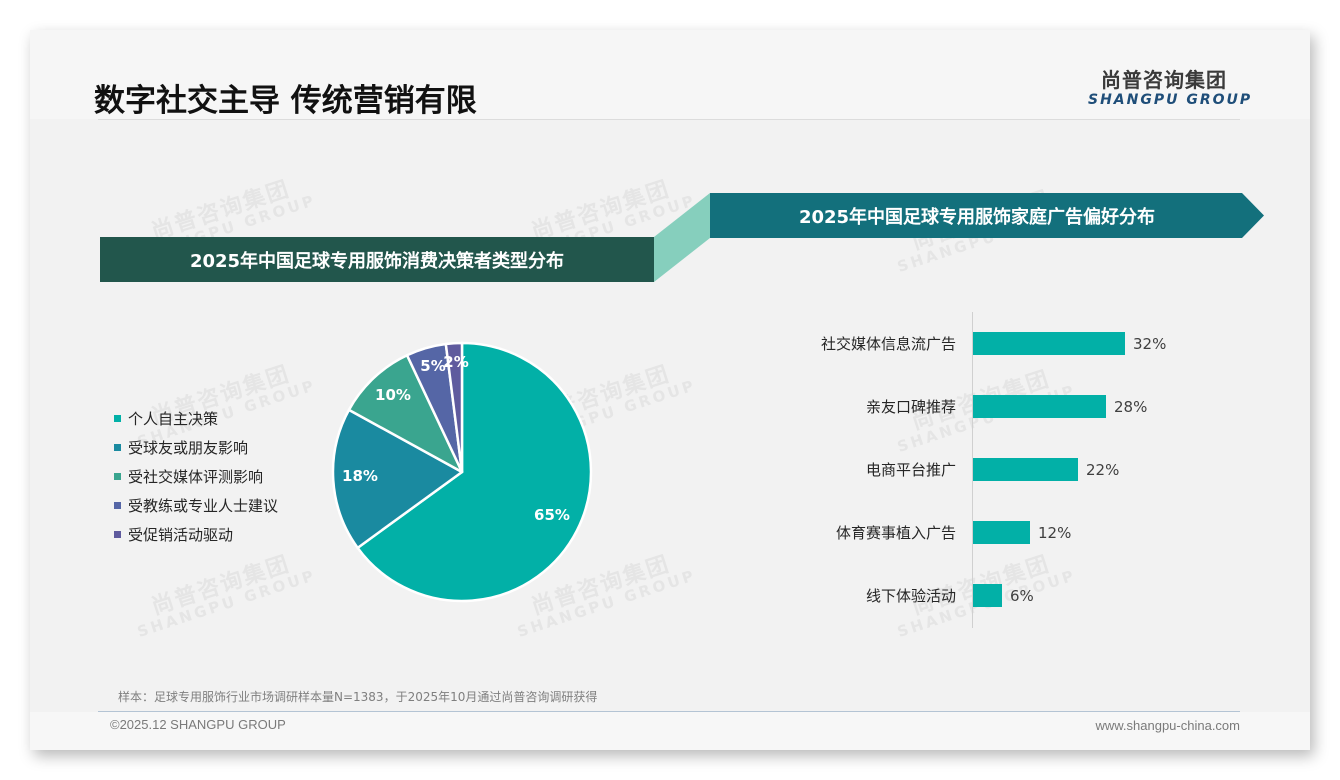  I want to click on pie-slice-label: 65%, so click(552, 515).